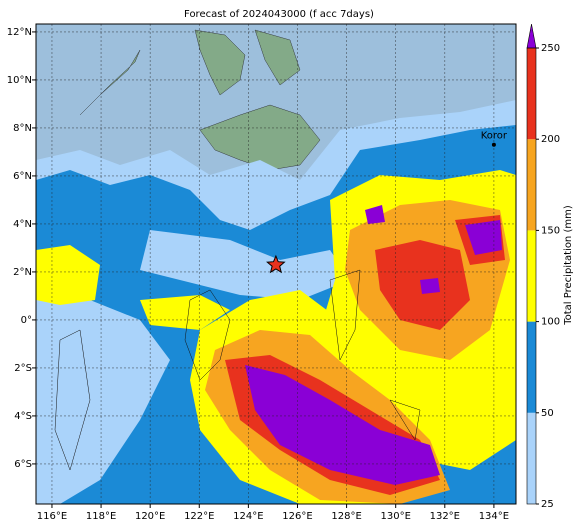 This screenshot has height=528, width=585. Describe the element at coordinates (568, 265) in the screenshot. I see `colorbar-label: Total Precipitation (mm)` at that location.